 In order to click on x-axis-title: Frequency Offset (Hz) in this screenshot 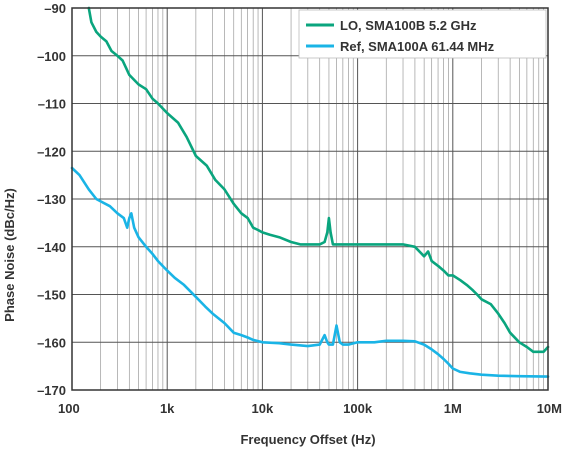, I will do `click(307, 439)`.